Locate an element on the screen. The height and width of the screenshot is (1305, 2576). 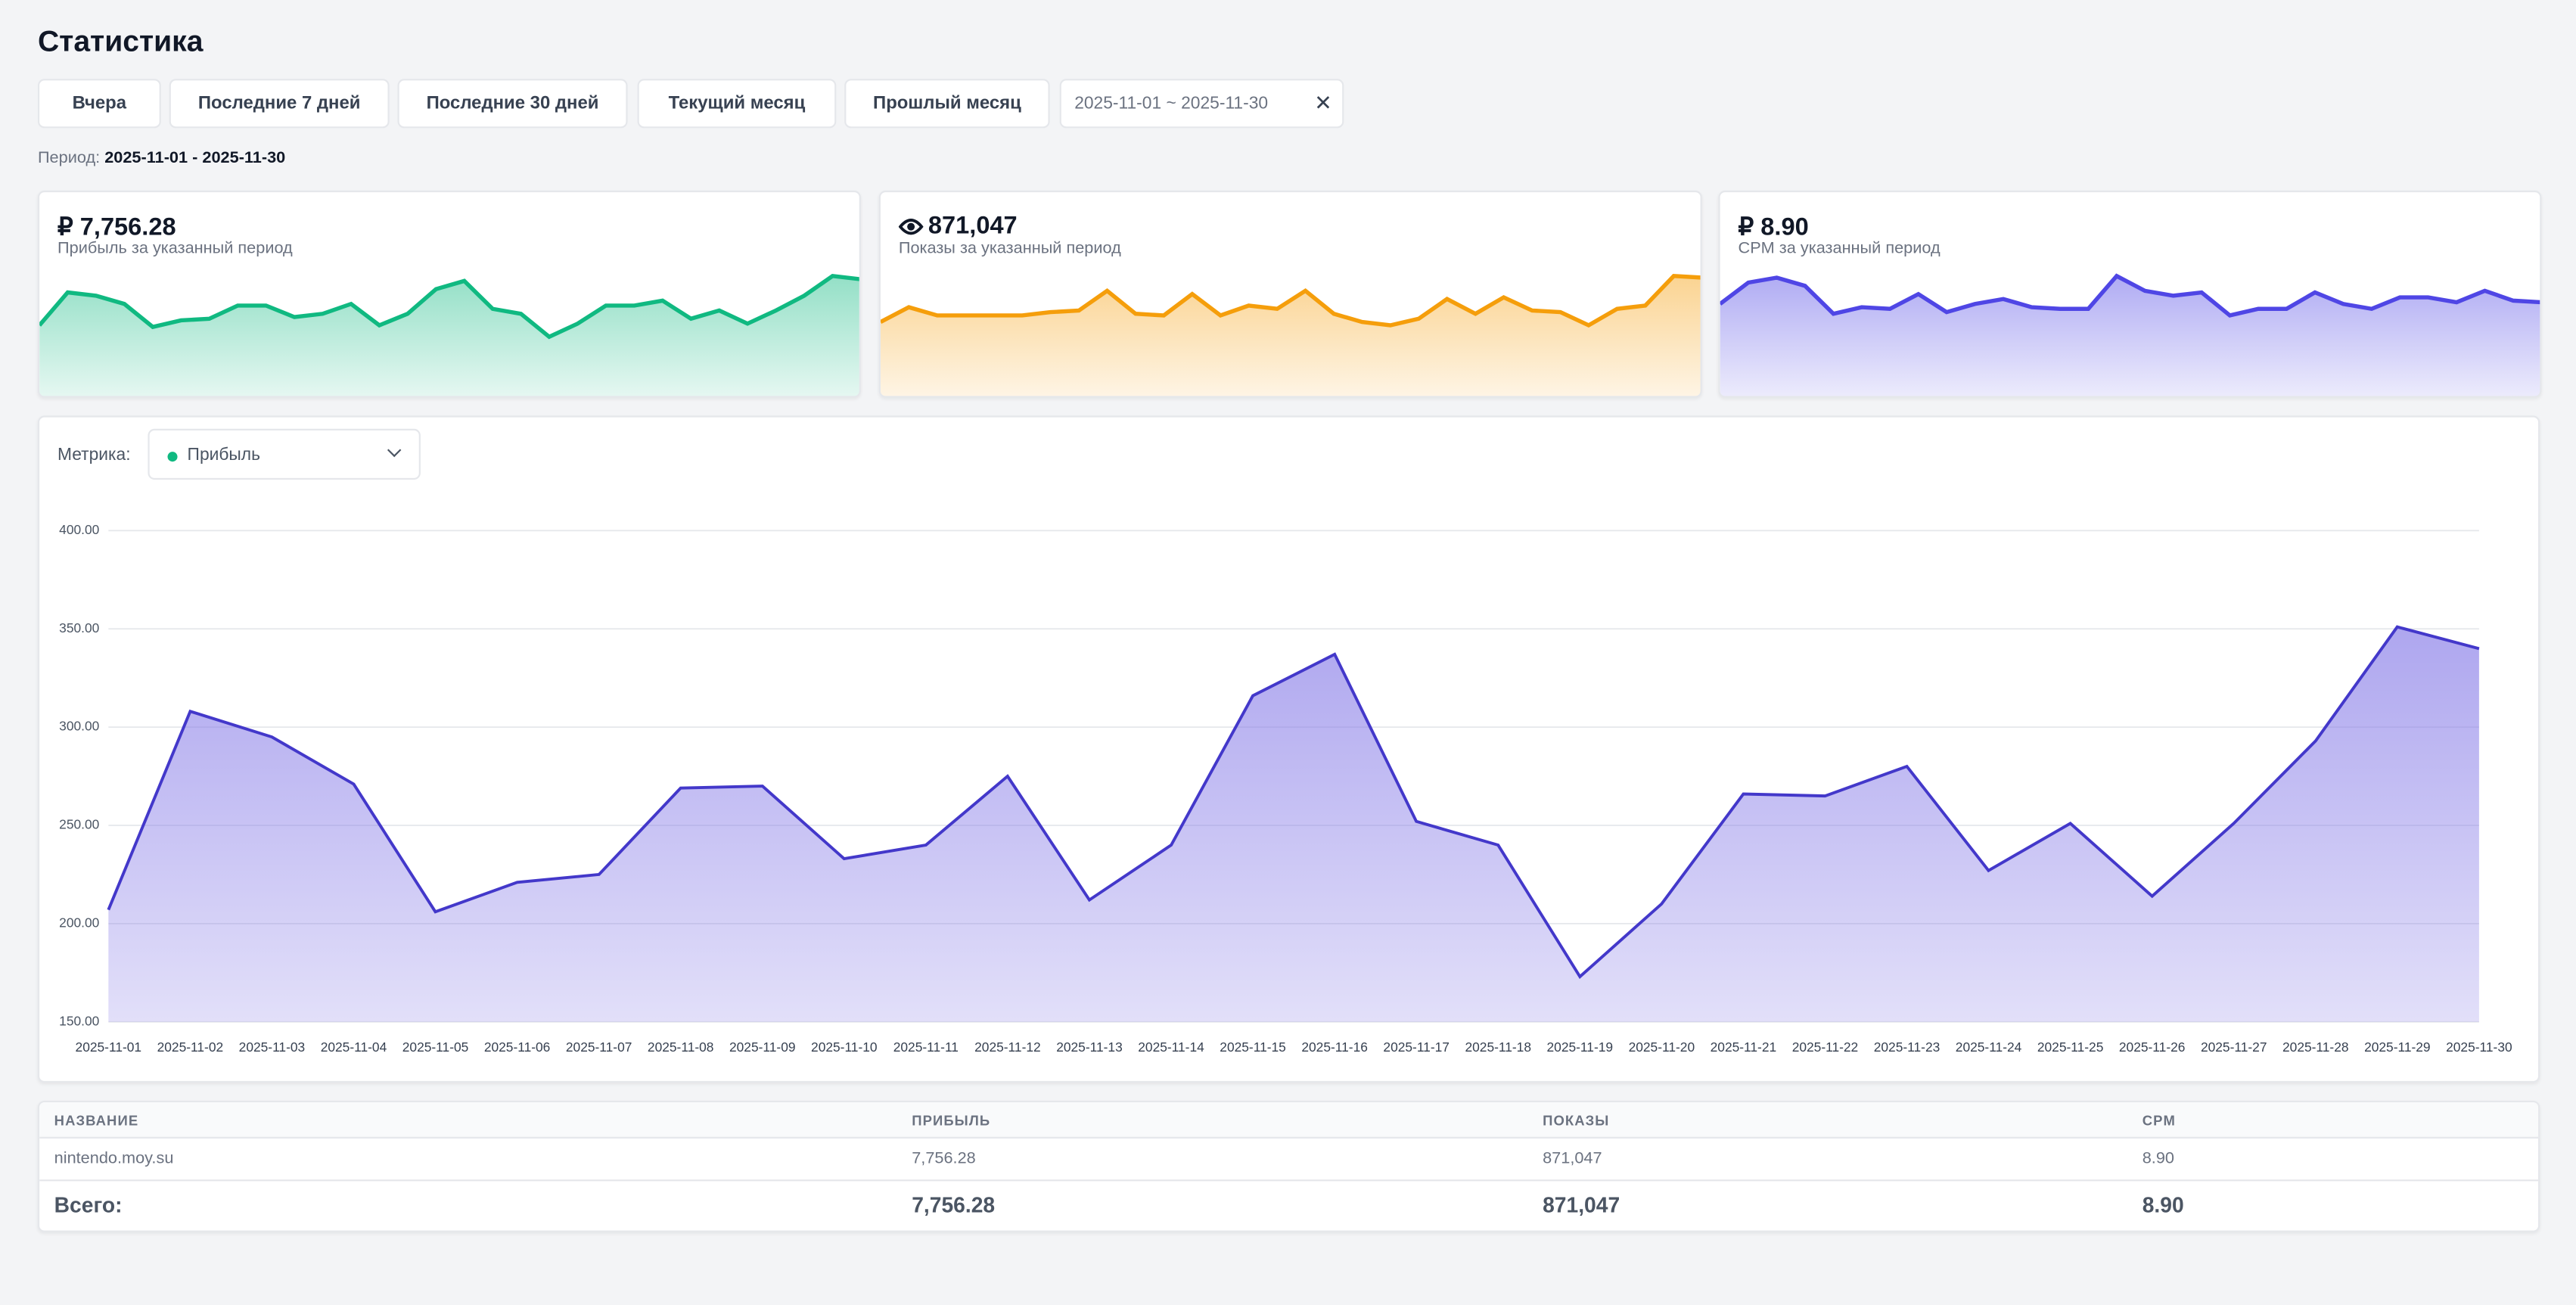
y-tick-label: 150.00 is located at coordinates (79, 1020).